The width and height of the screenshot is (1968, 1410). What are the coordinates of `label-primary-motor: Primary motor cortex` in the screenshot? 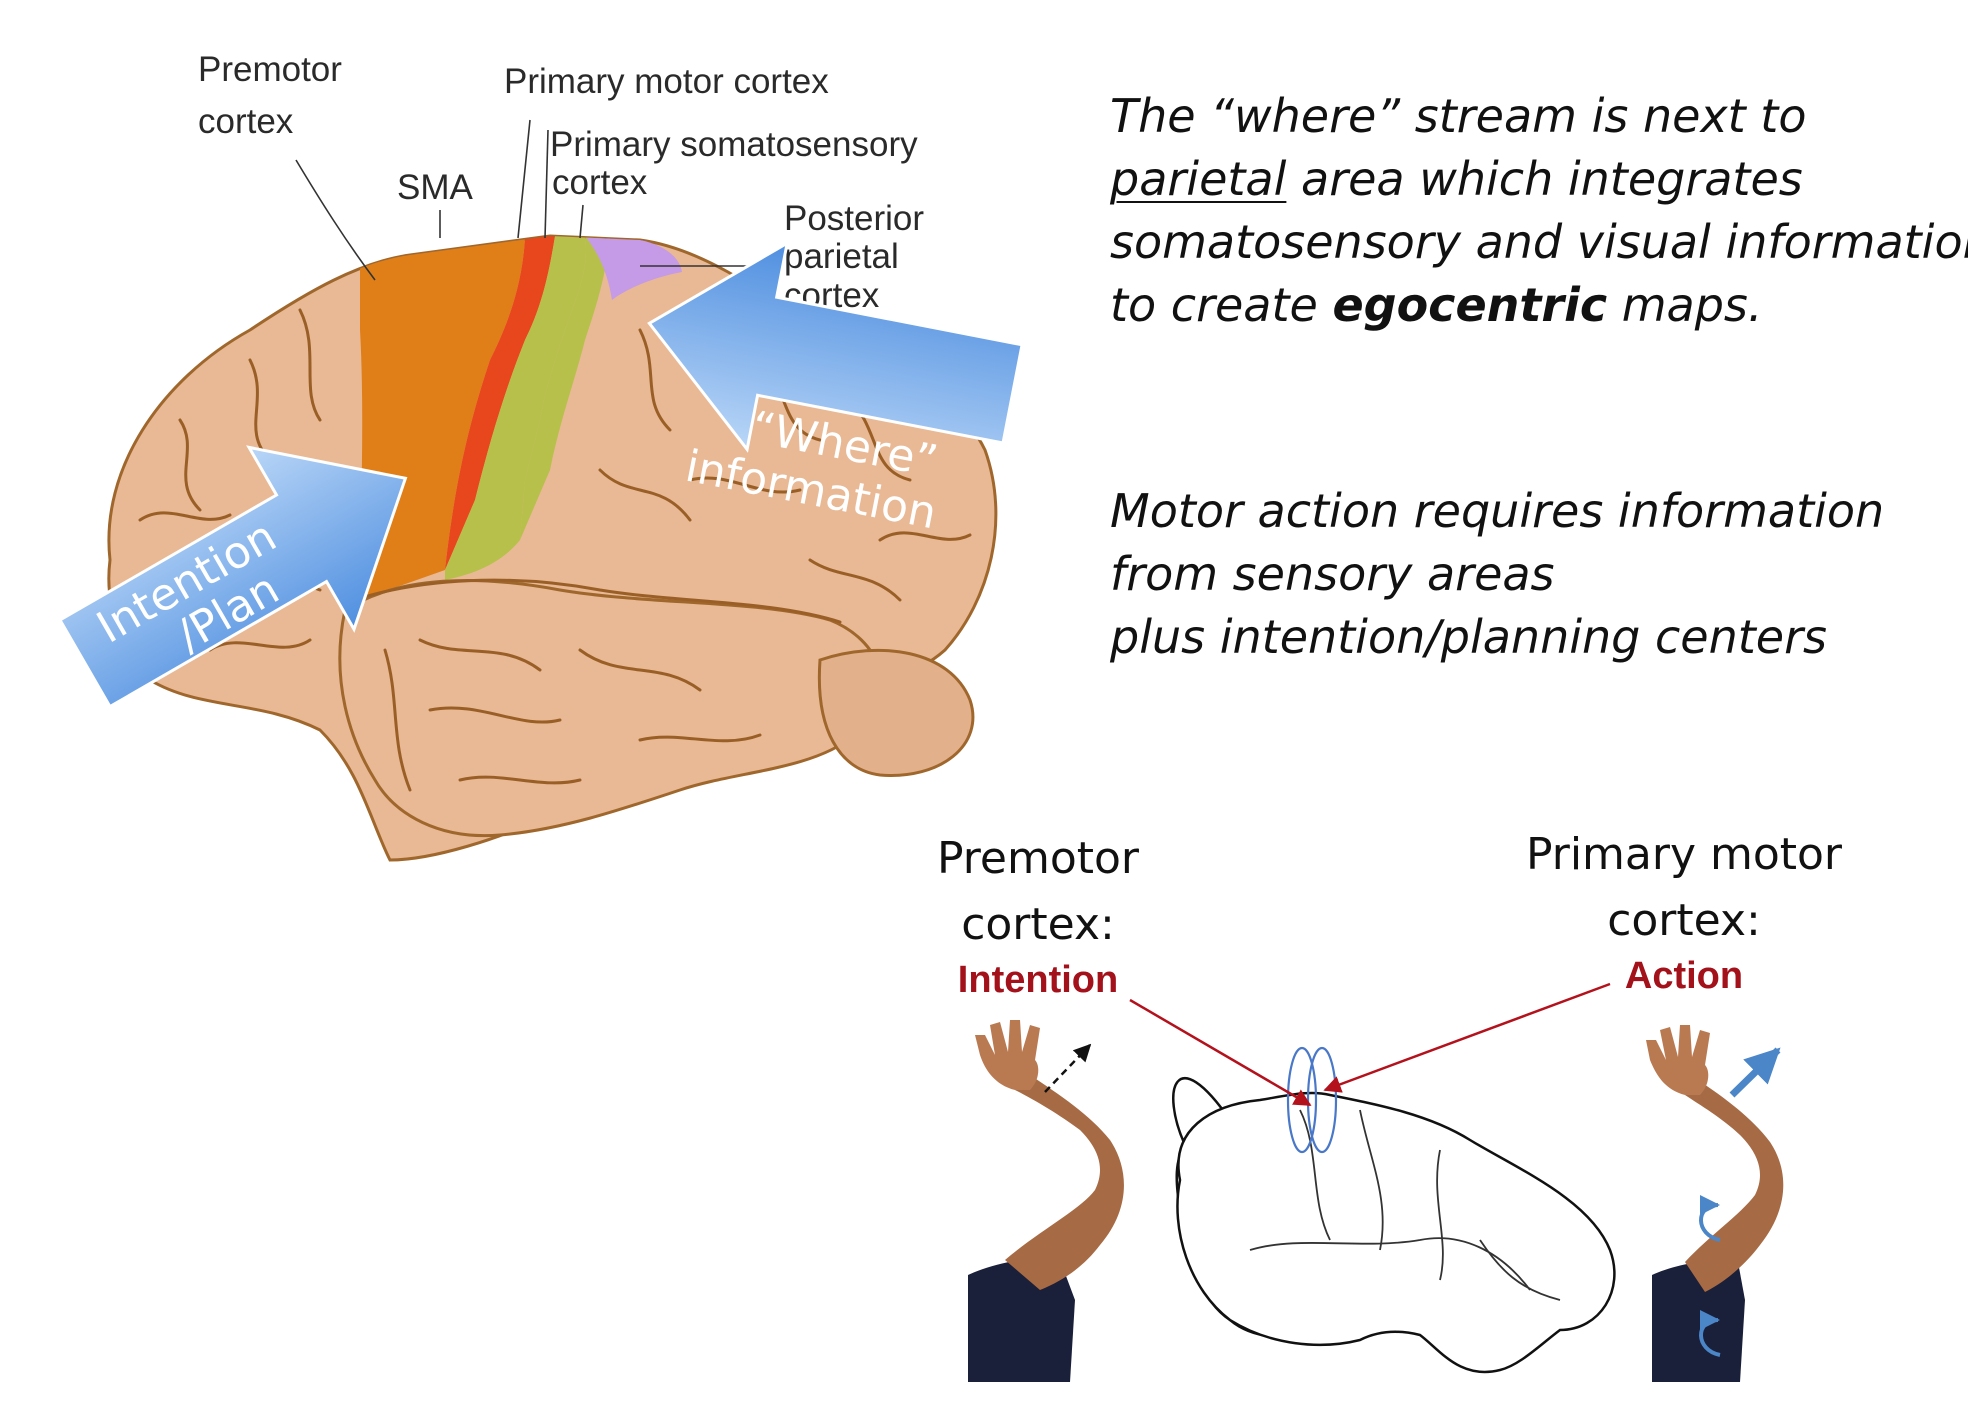 It's located at (666, 81).